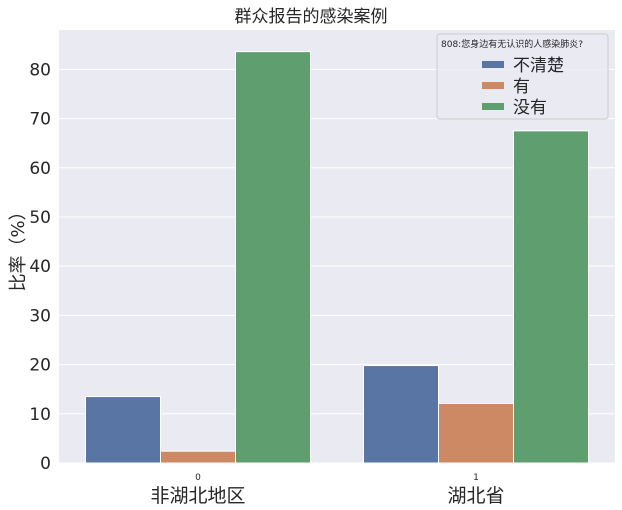 This screenshot has height=510, width=622. Describe the element at coordinates (493, 106) in the screenshot. I see `legend-swatch-没有` at that location.